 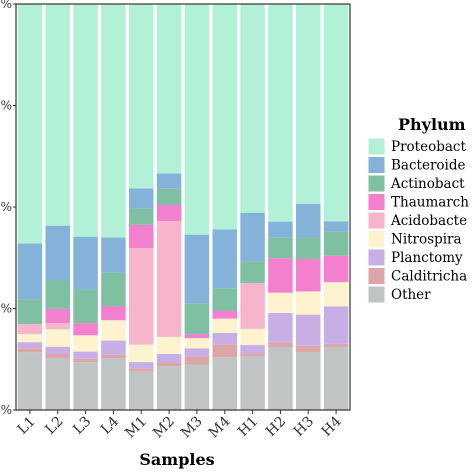 What do you see at coordinates (252, 108) in the screenshot?
I see `bar-segment-proteobacteria-h1` at bounding box center [252, 108].